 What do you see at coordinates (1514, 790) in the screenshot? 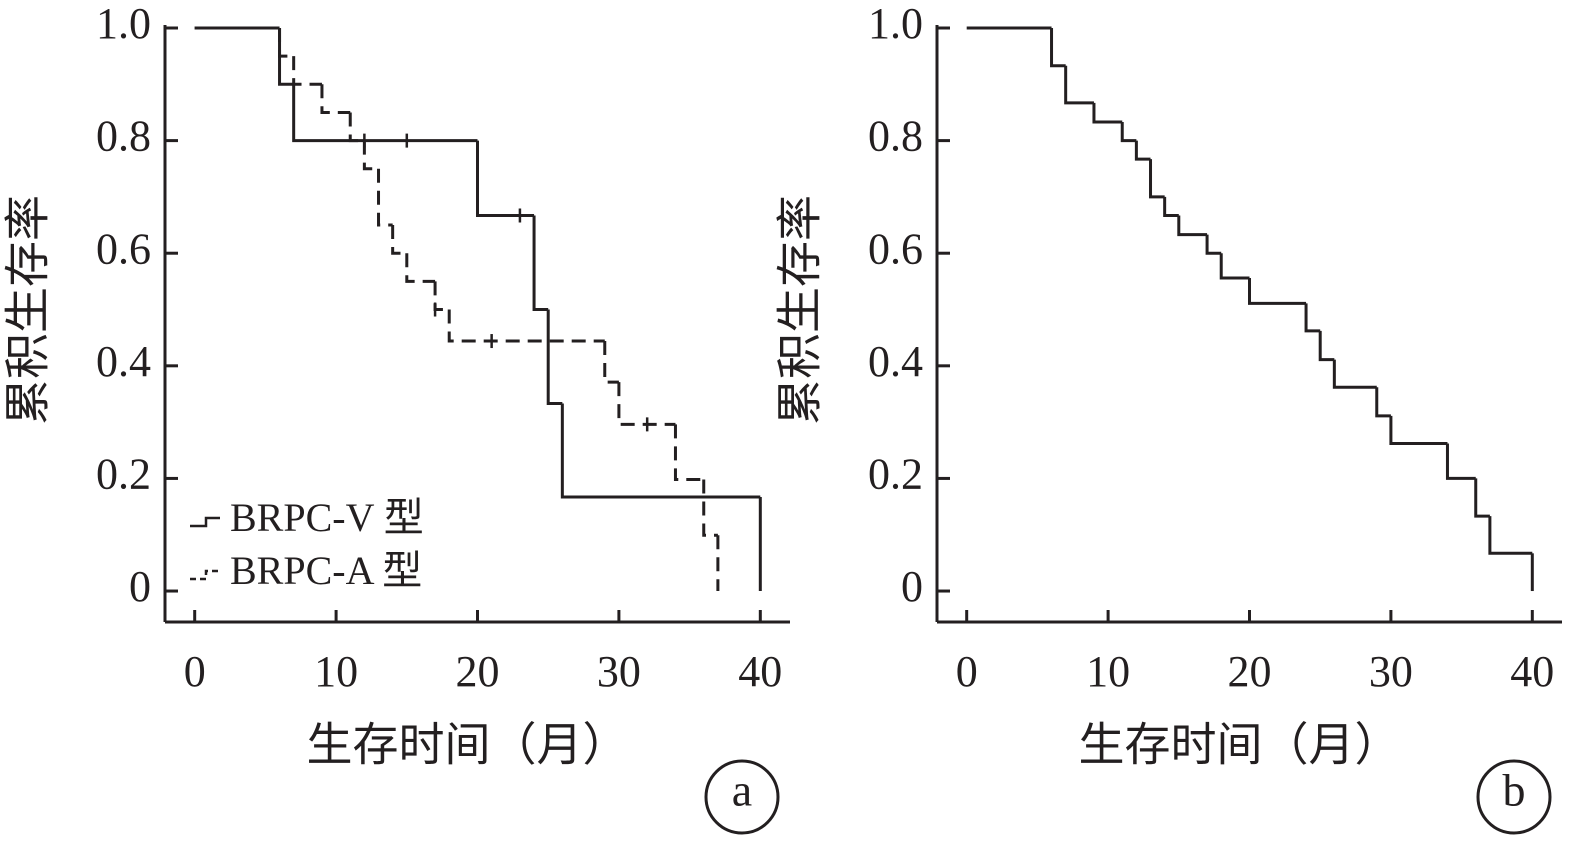
I see `panel-label: b` at bounding box center [1514, 790].